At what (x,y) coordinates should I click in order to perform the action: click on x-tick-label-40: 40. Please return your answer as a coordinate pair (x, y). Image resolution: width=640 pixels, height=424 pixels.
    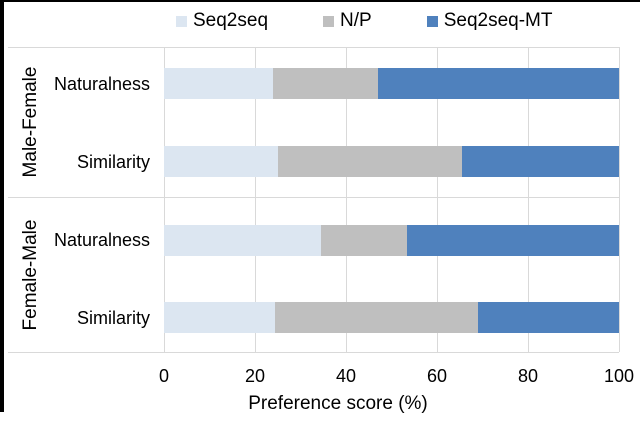
    Looking at the image, I should click on (346, 376).